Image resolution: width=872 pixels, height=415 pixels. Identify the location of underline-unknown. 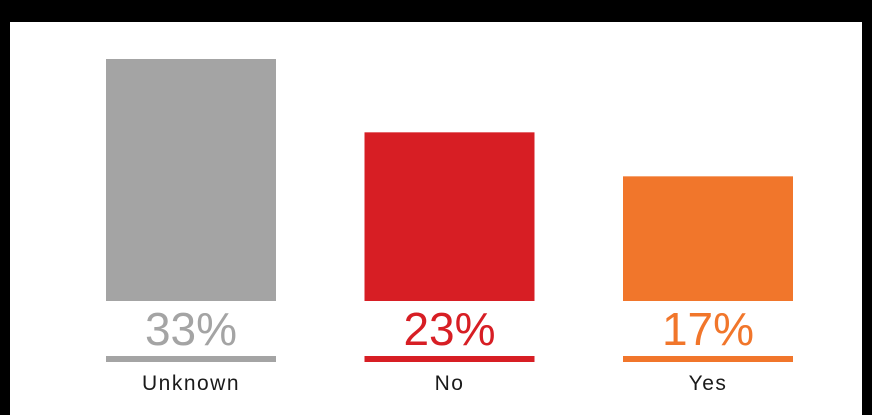
(191, 359).